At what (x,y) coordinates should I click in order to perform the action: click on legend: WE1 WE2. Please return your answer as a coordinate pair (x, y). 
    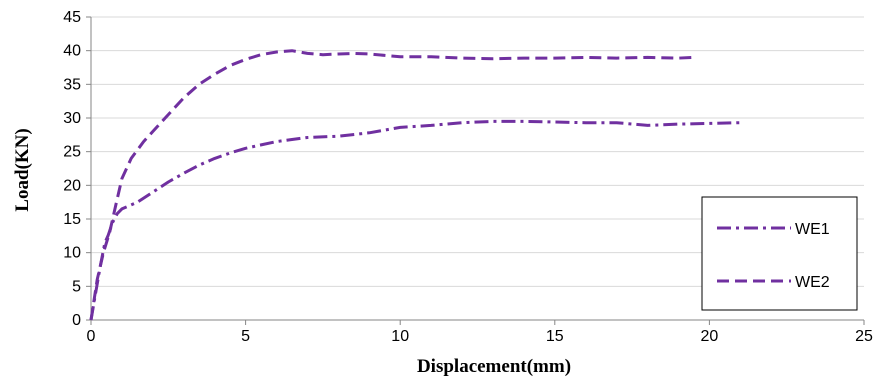
    Looking at the image, I should click on (779, 253).